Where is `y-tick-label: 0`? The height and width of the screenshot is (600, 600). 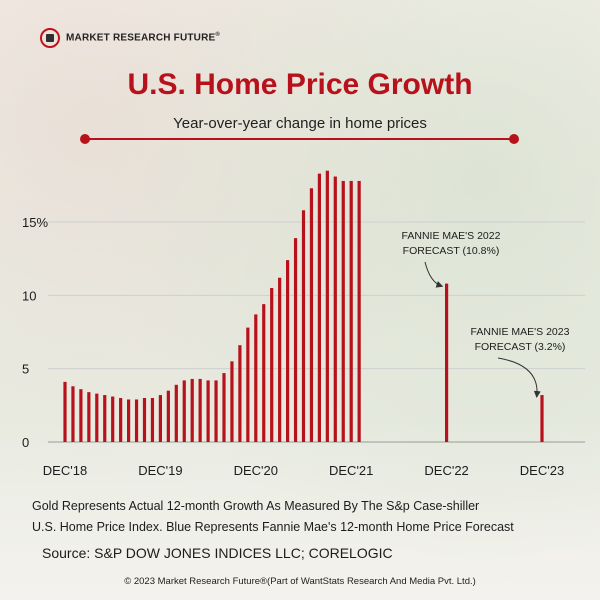 y-tick-label: 0 is located at coordinates (25, 442).